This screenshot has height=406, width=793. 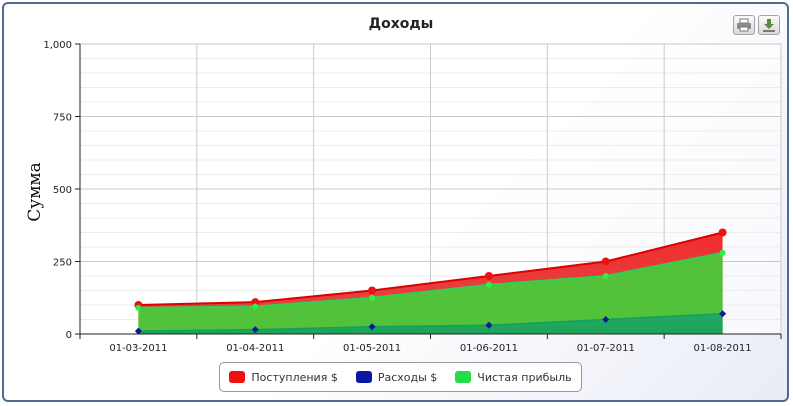 I want to click on series-line-net-profit, so click(x=430, y=280).